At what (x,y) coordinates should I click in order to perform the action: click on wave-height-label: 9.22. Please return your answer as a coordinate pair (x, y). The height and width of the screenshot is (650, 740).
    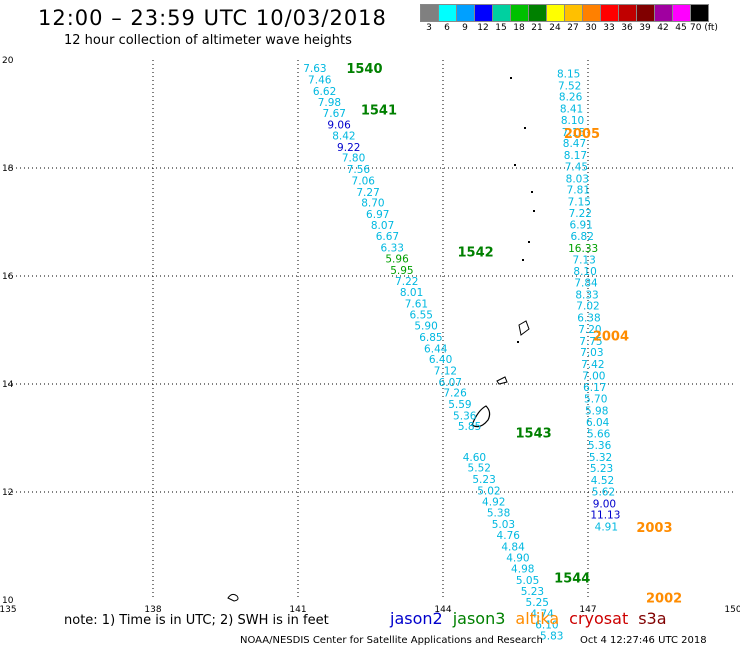
    Looking at the image, I should click on (348, 148).